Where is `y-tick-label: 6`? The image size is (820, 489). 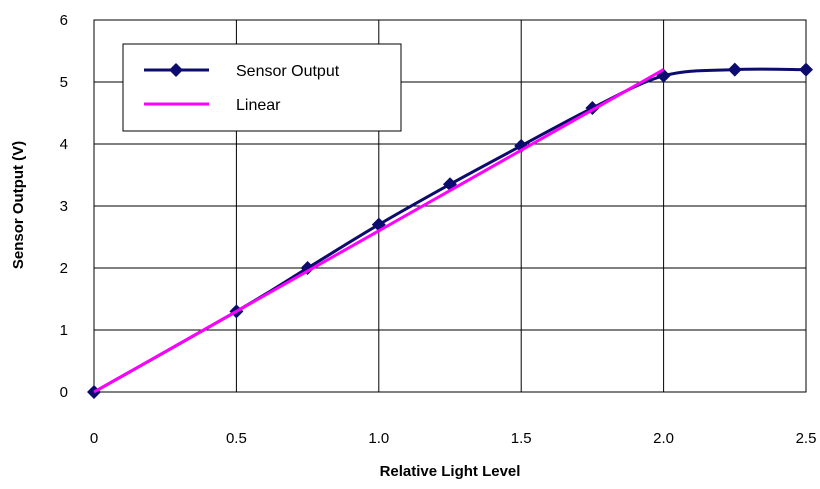
y-tick-label: 6 is located at coordinates (64, 20).